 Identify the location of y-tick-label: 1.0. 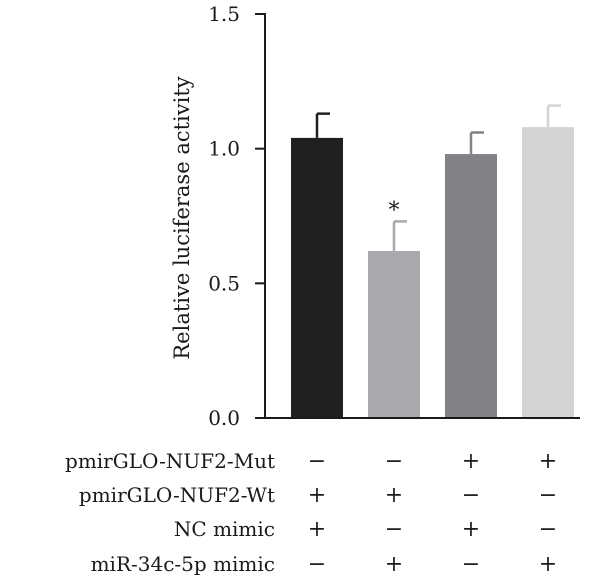
(224, 149).